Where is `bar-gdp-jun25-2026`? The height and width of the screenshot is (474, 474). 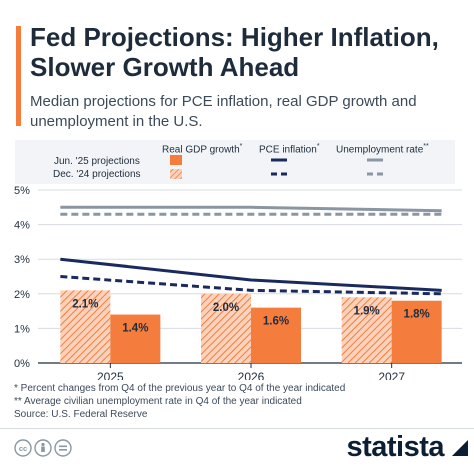 bar-gdp-jun25-2026 is located at coordinates (276, 335).